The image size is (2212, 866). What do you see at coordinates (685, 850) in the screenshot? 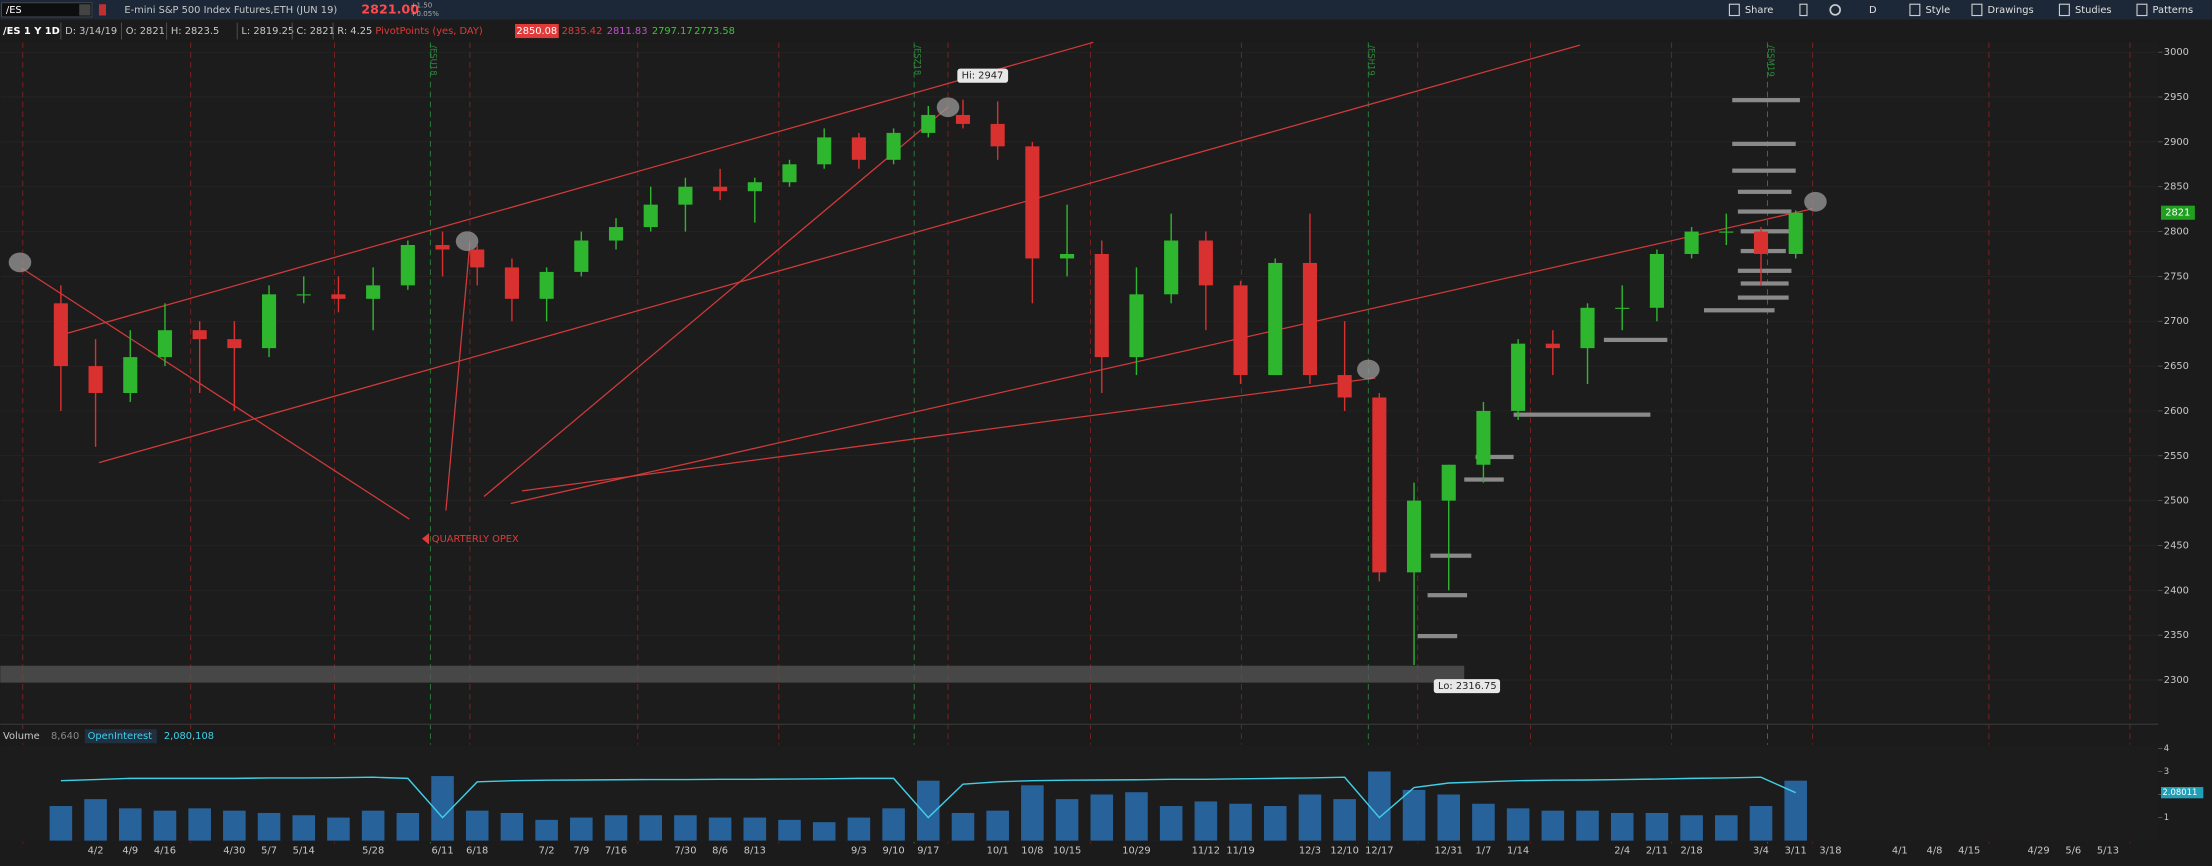
I see `x-tick-label: 7/30` at bounding box center [685, 850].